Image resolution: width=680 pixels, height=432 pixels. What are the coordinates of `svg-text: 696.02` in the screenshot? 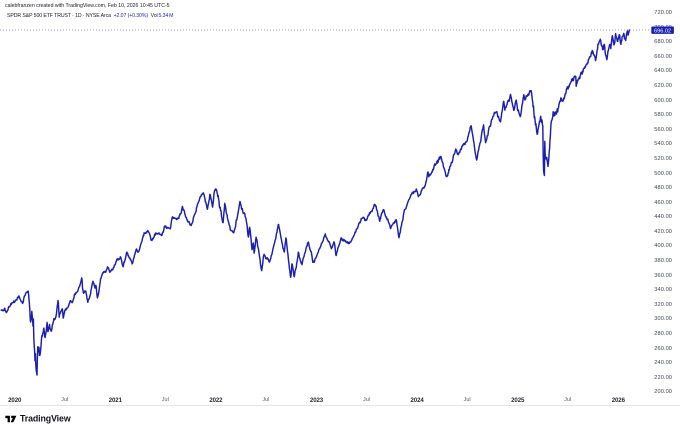 It's located at (662, 31).